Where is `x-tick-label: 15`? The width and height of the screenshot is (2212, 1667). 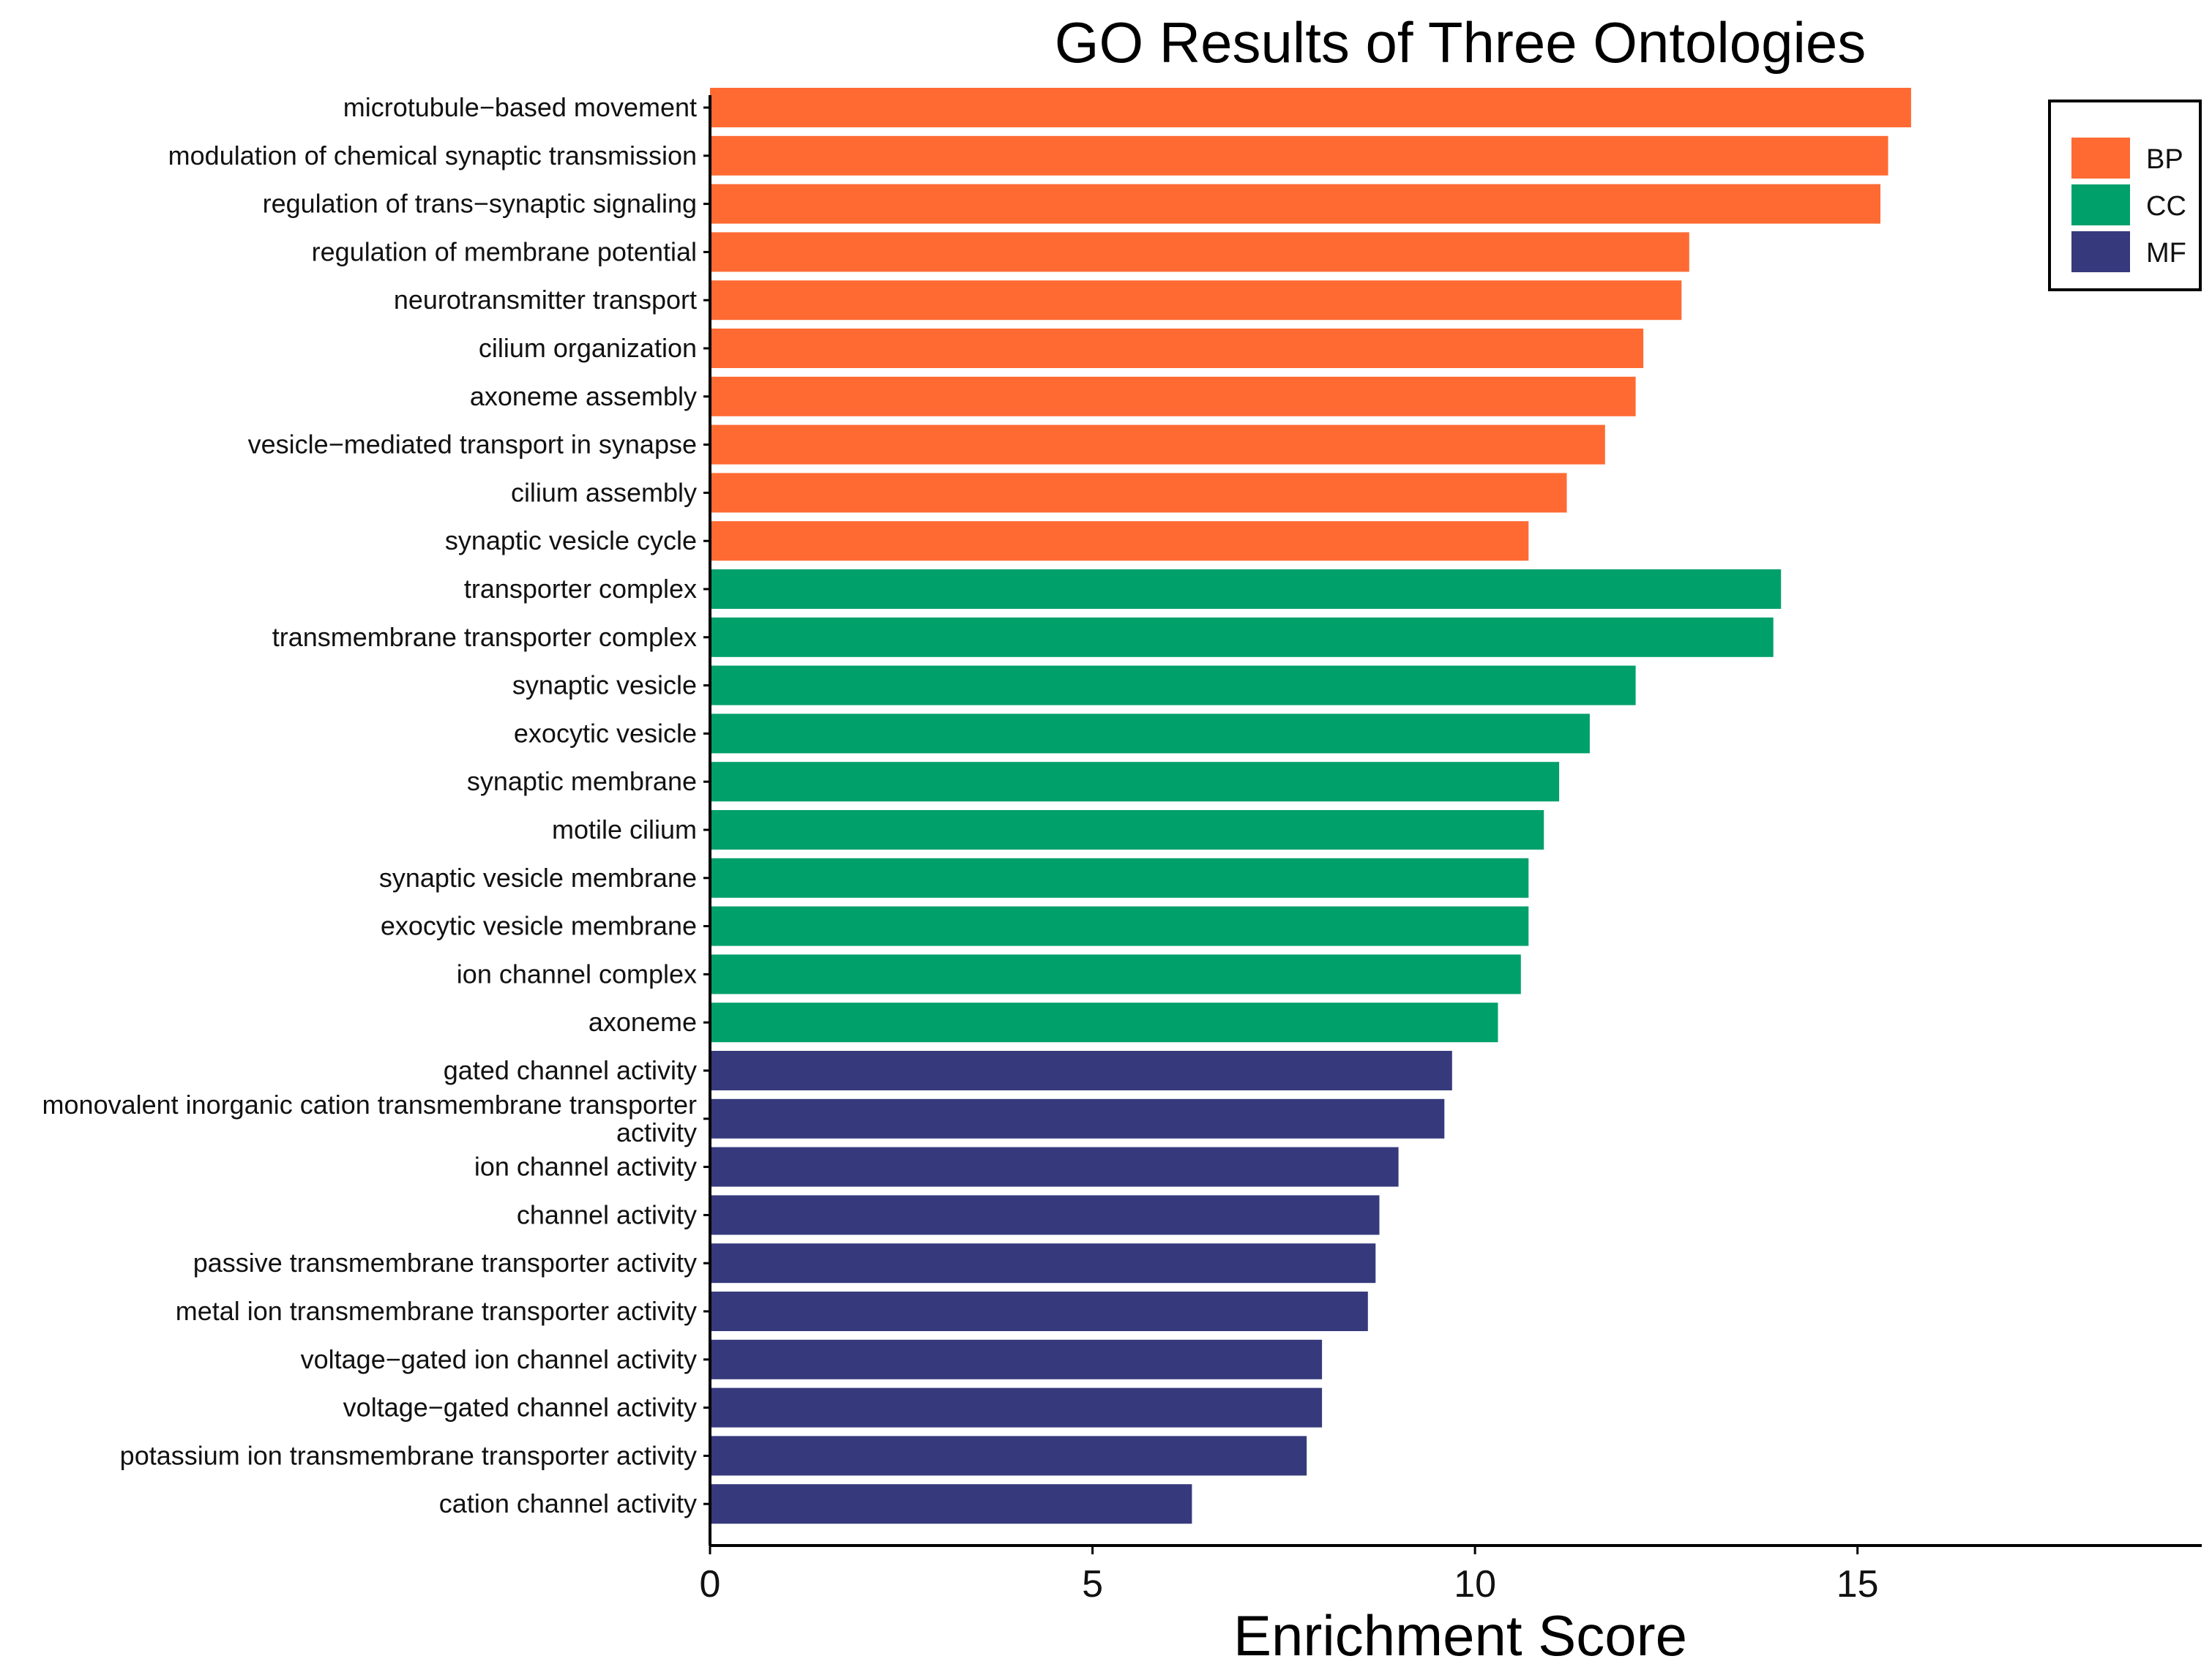 x-tick-label: 15 is located at coordinates (1858, 1584).